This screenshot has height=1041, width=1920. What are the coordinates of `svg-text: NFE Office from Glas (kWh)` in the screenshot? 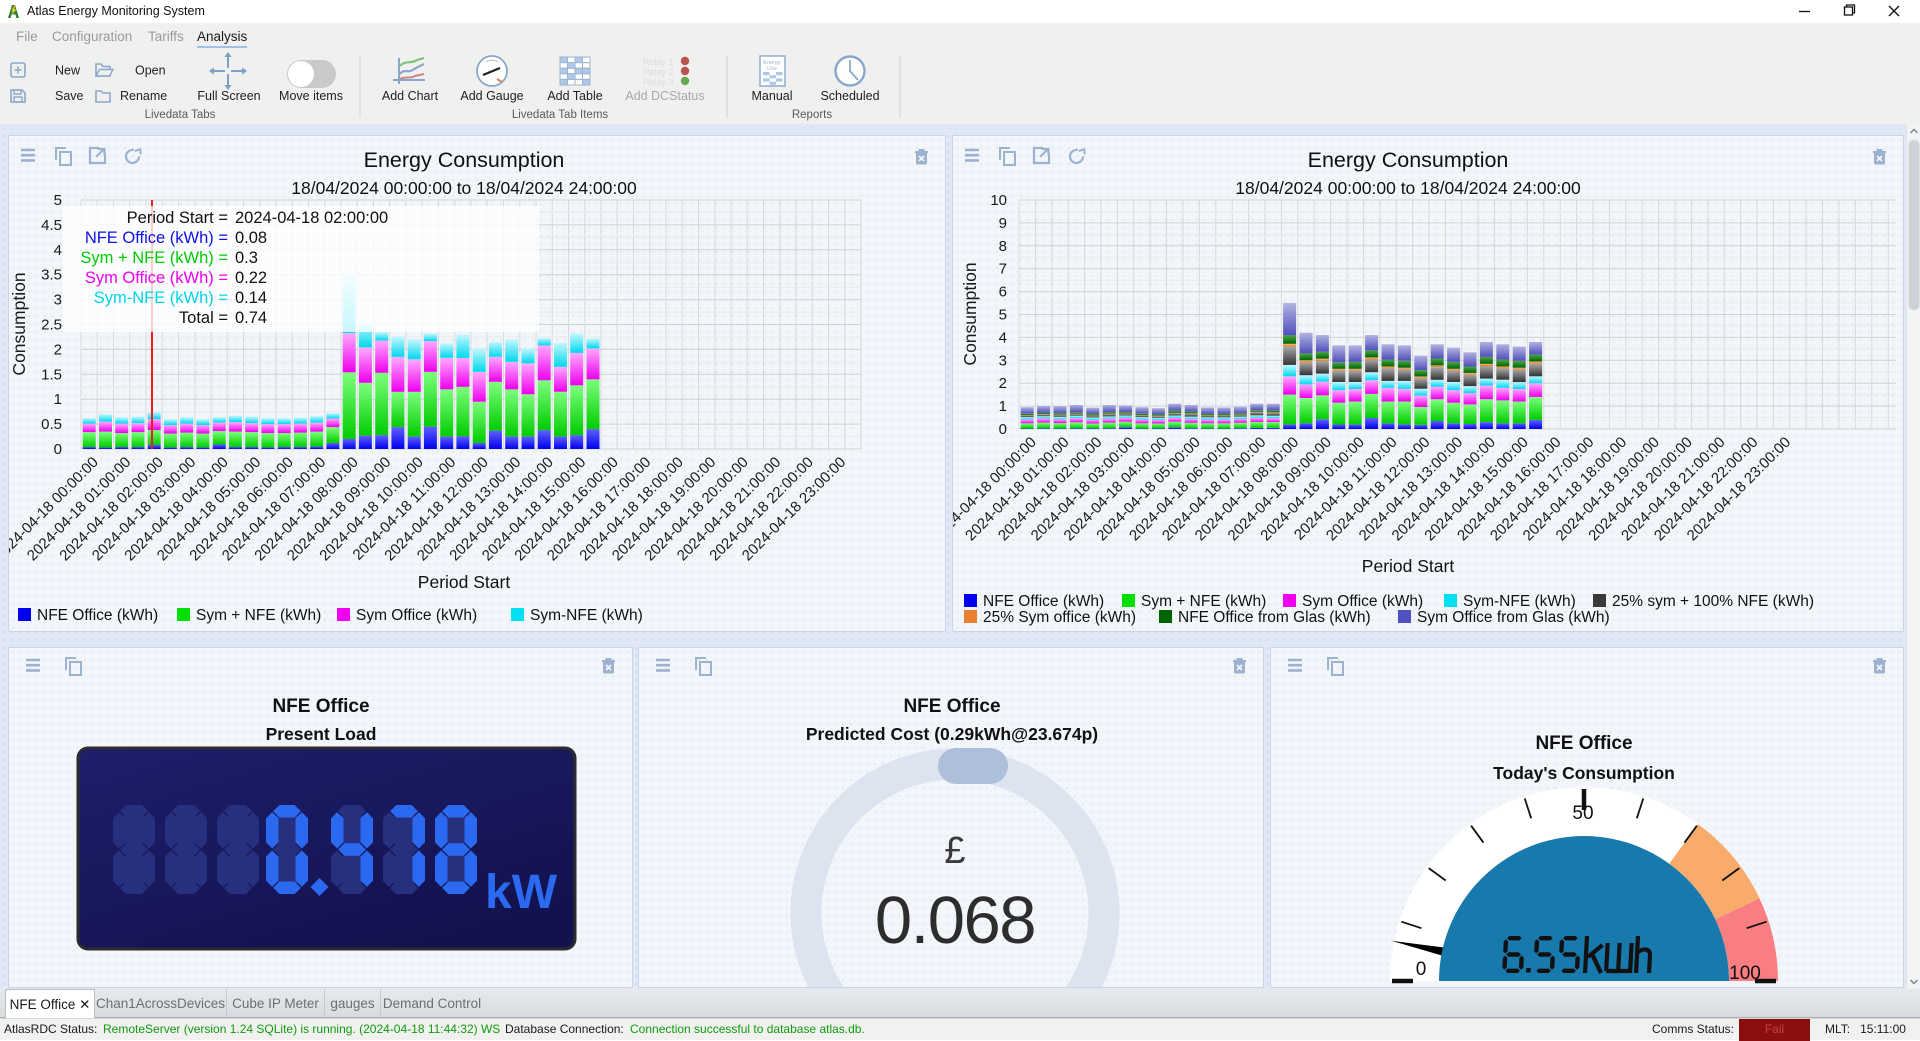 It's located at (1274, 617).